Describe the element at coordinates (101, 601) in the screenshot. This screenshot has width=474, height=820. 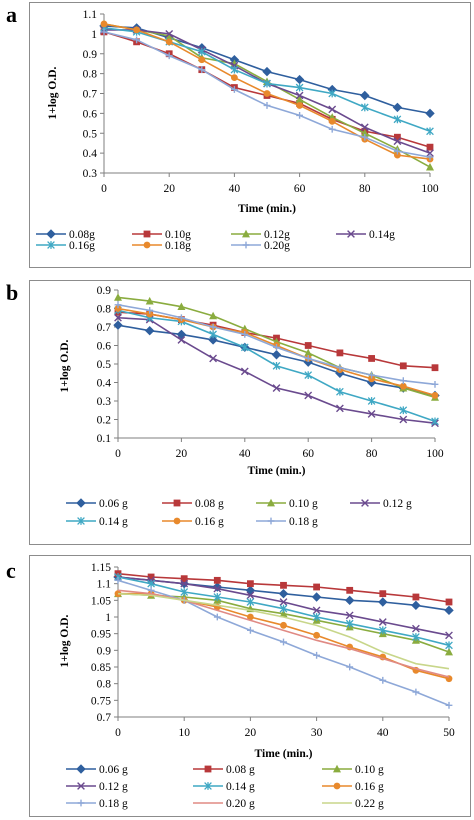
I see `y-tick-label: 1.05` at that location.